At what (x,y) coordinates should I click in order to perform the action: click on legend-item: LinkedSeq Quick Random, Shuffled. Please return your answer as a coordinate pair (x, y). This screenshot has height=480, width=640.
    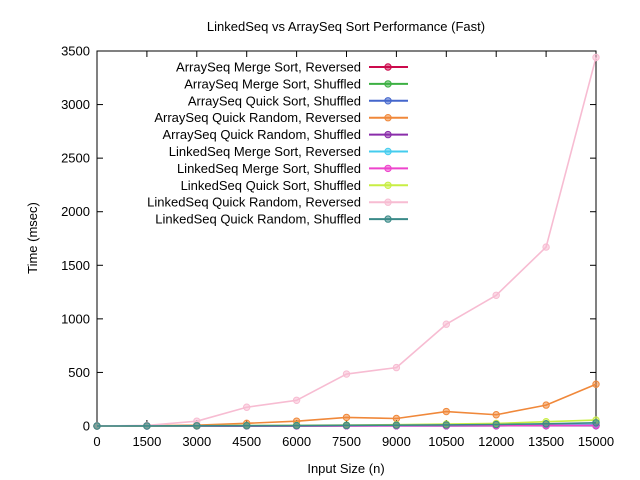
    Looking at the image, I should click on (281, 219).